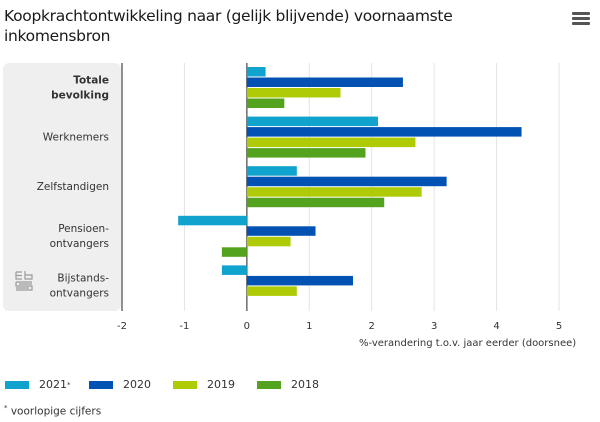  Describe the element at coordinates (184, 326) in the screenshot. I see `x-tick-label: -1` at that location.